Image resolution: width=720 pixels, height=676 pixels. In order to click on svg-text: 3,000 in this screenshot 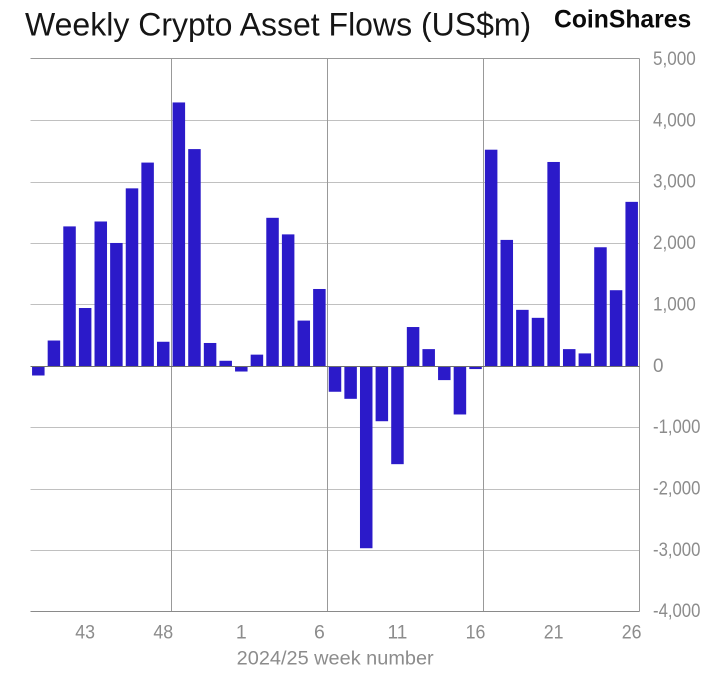, I will do `click(674, 182)`.